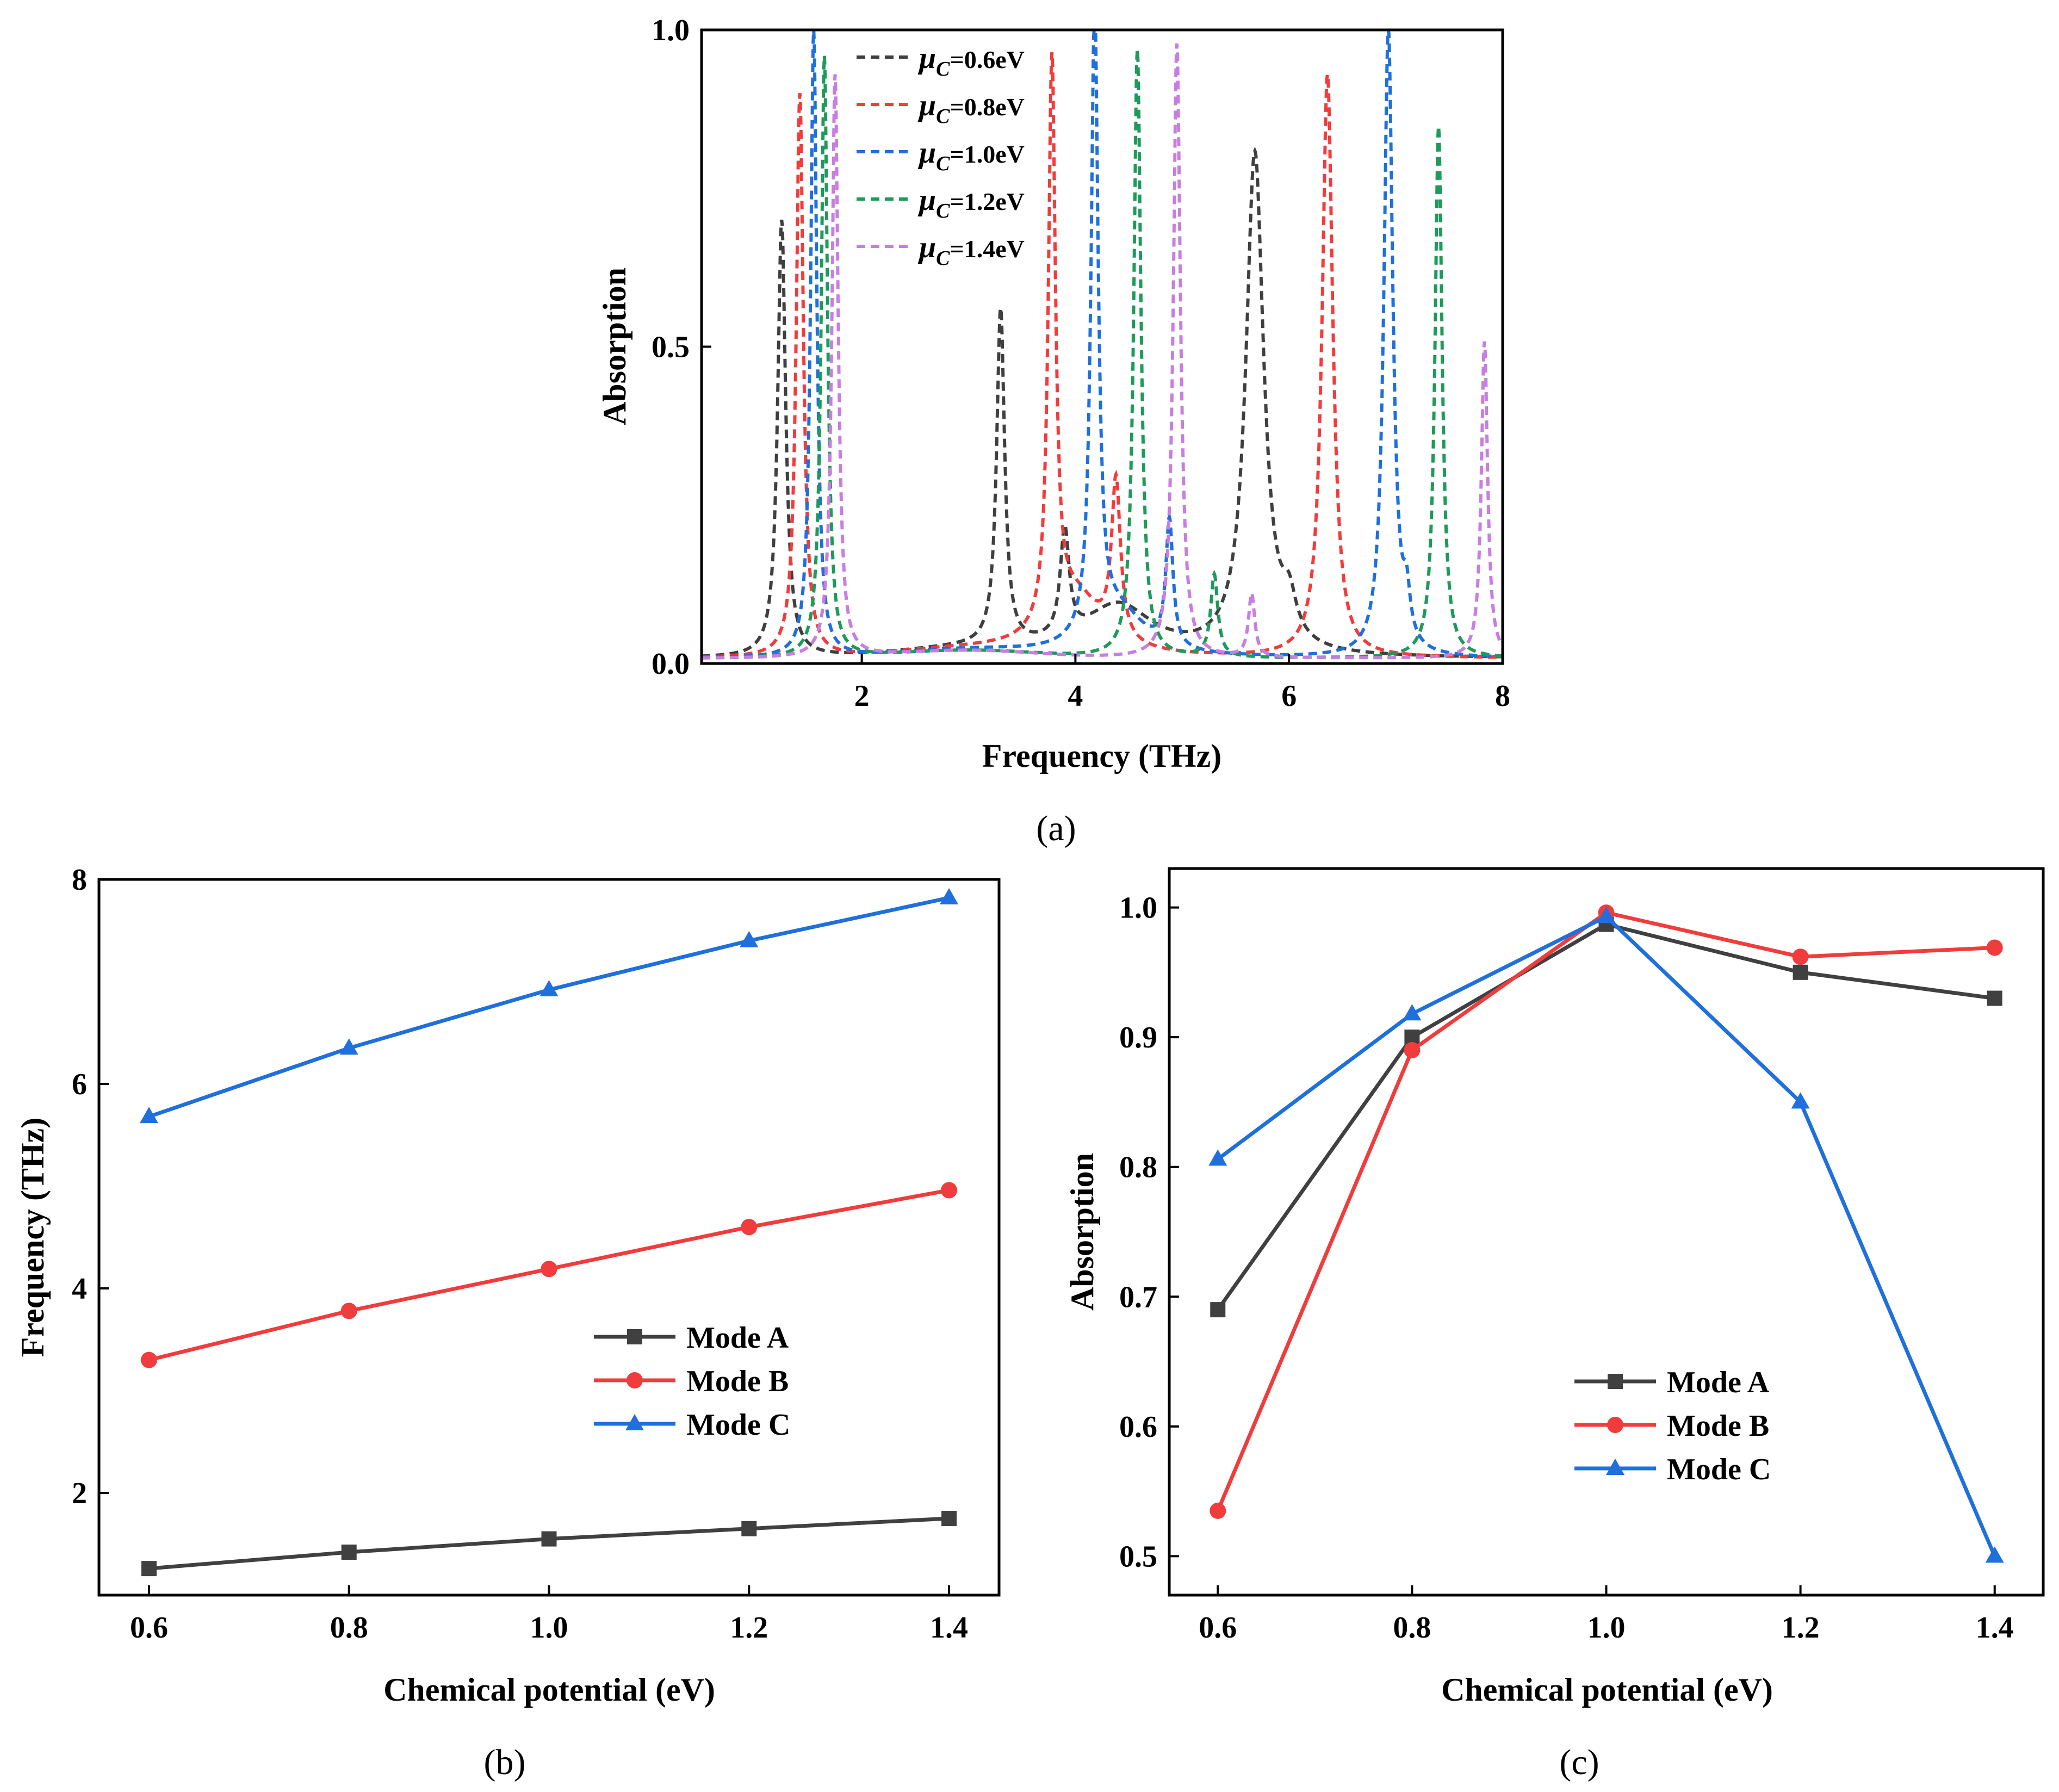 The height and width of the screenshot is (1792, 2059). Describe the element at coordinates (987, 60) in the screenshot. I see `a-legend-value: =0.6eV` at that location.